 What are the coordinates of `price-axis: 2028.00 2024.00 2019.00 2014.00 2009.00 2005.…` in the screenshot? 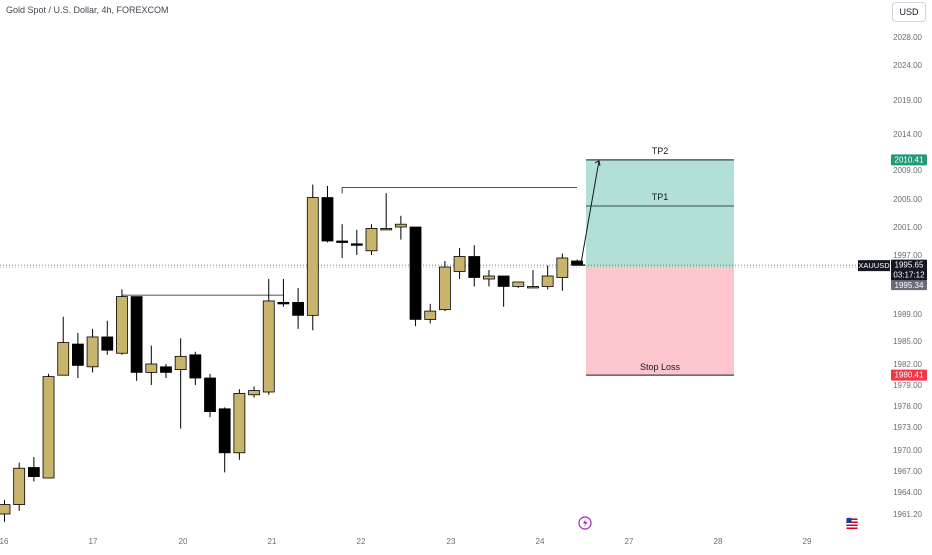 It's located at (907, 276).